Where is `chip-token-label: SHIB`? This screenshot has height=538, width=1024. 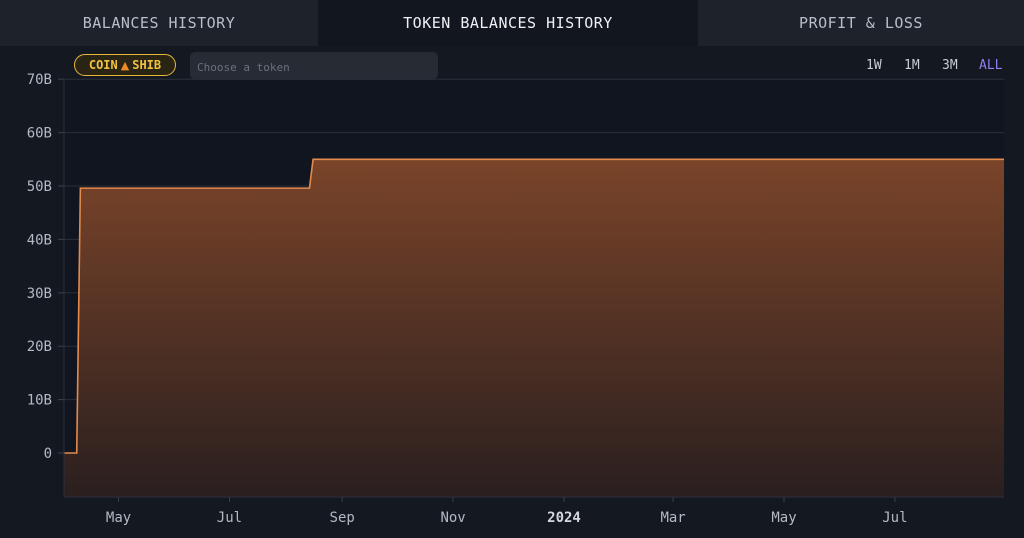 chip-token-label: SHIB is located at coordinates (147, 65).